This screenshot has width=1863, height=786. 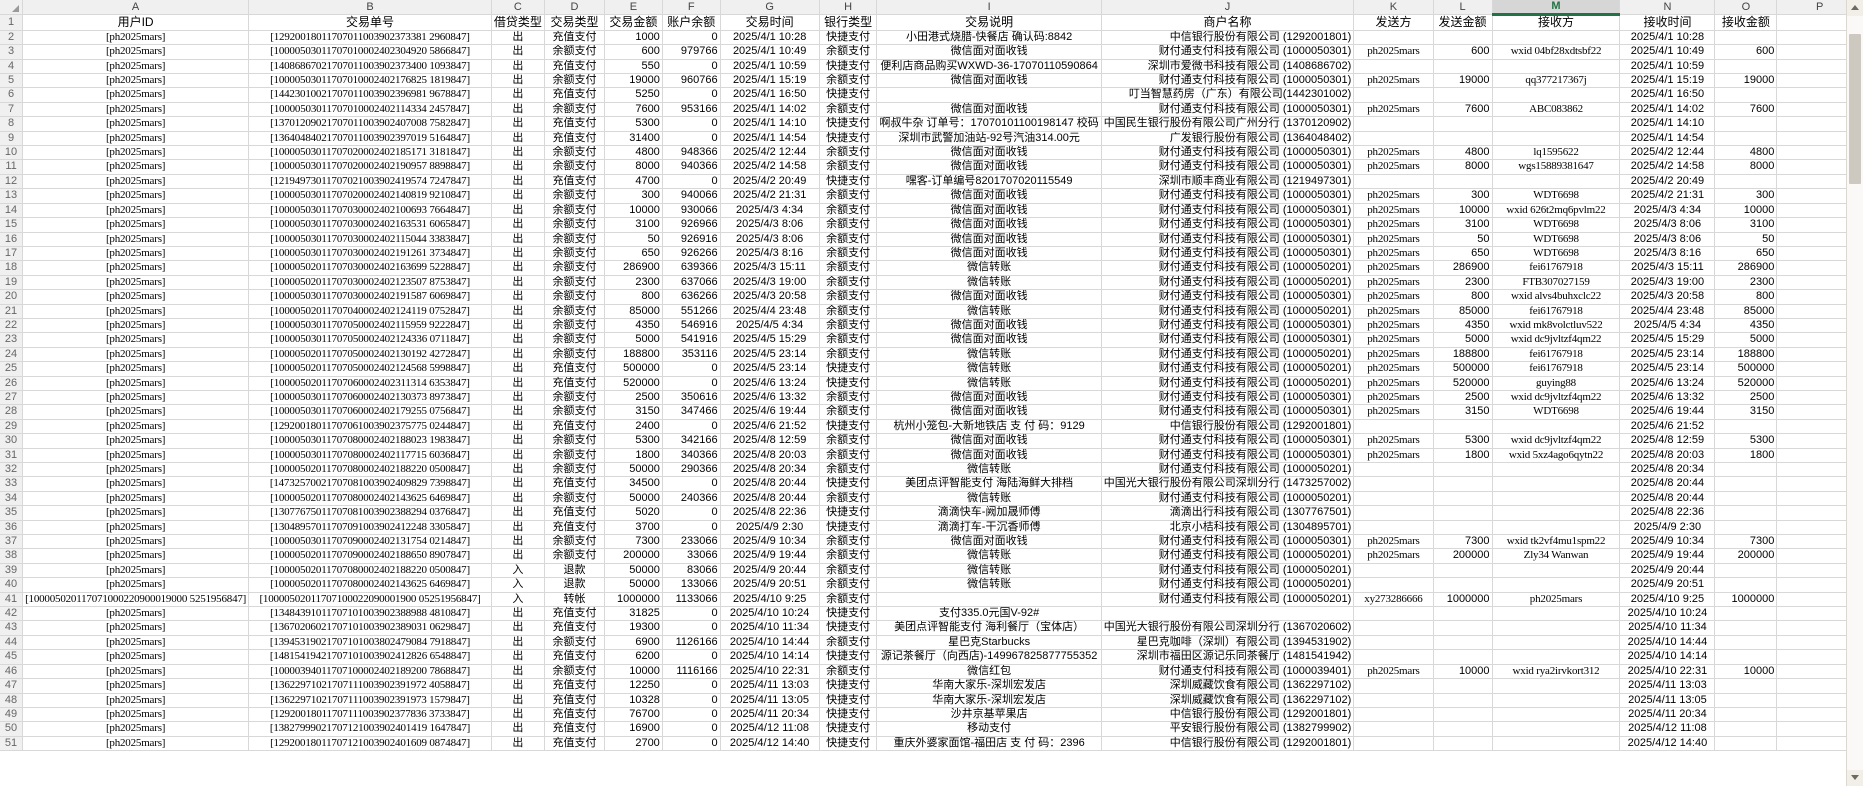 I want to click on cell-debit-credit-type: 入, so click(x=518, y=571).